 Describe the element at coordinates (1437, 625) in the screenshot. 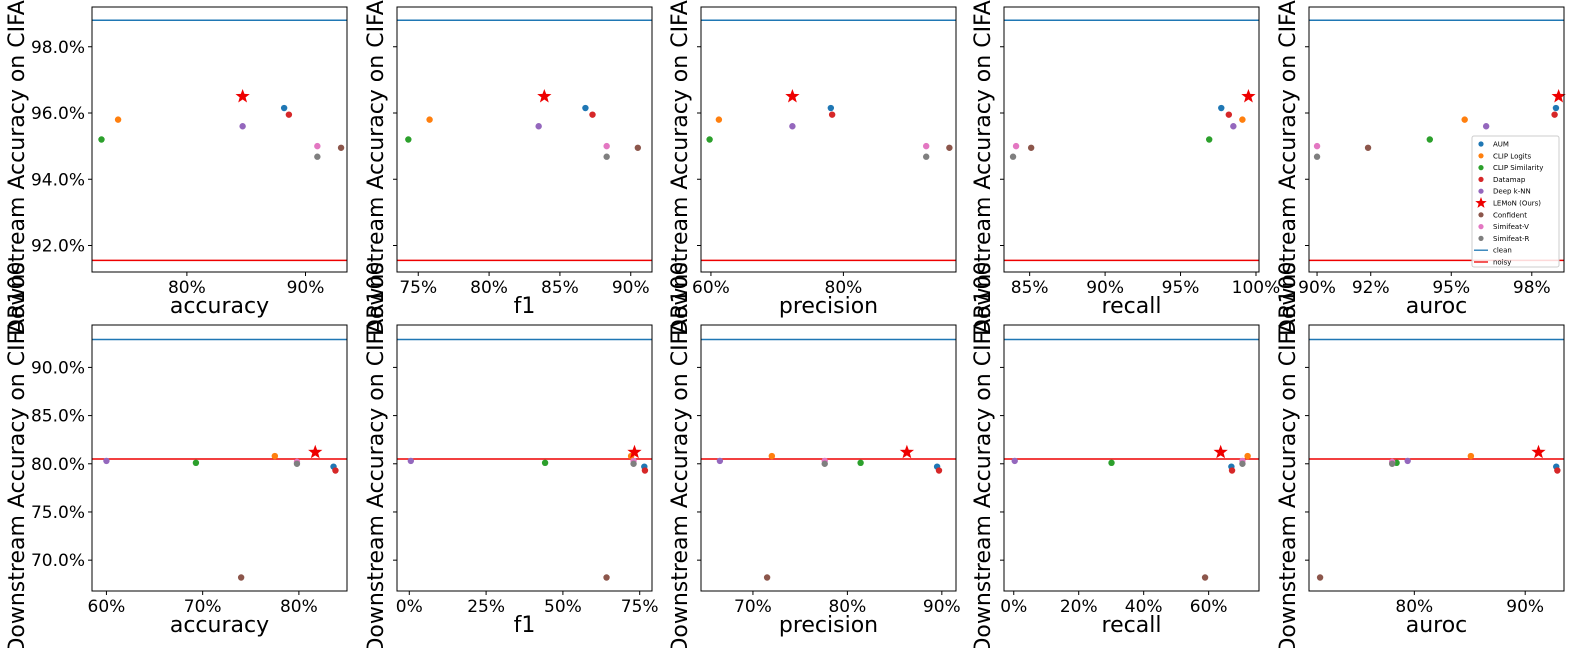

I see `x-axis-label: auroc` at that location.